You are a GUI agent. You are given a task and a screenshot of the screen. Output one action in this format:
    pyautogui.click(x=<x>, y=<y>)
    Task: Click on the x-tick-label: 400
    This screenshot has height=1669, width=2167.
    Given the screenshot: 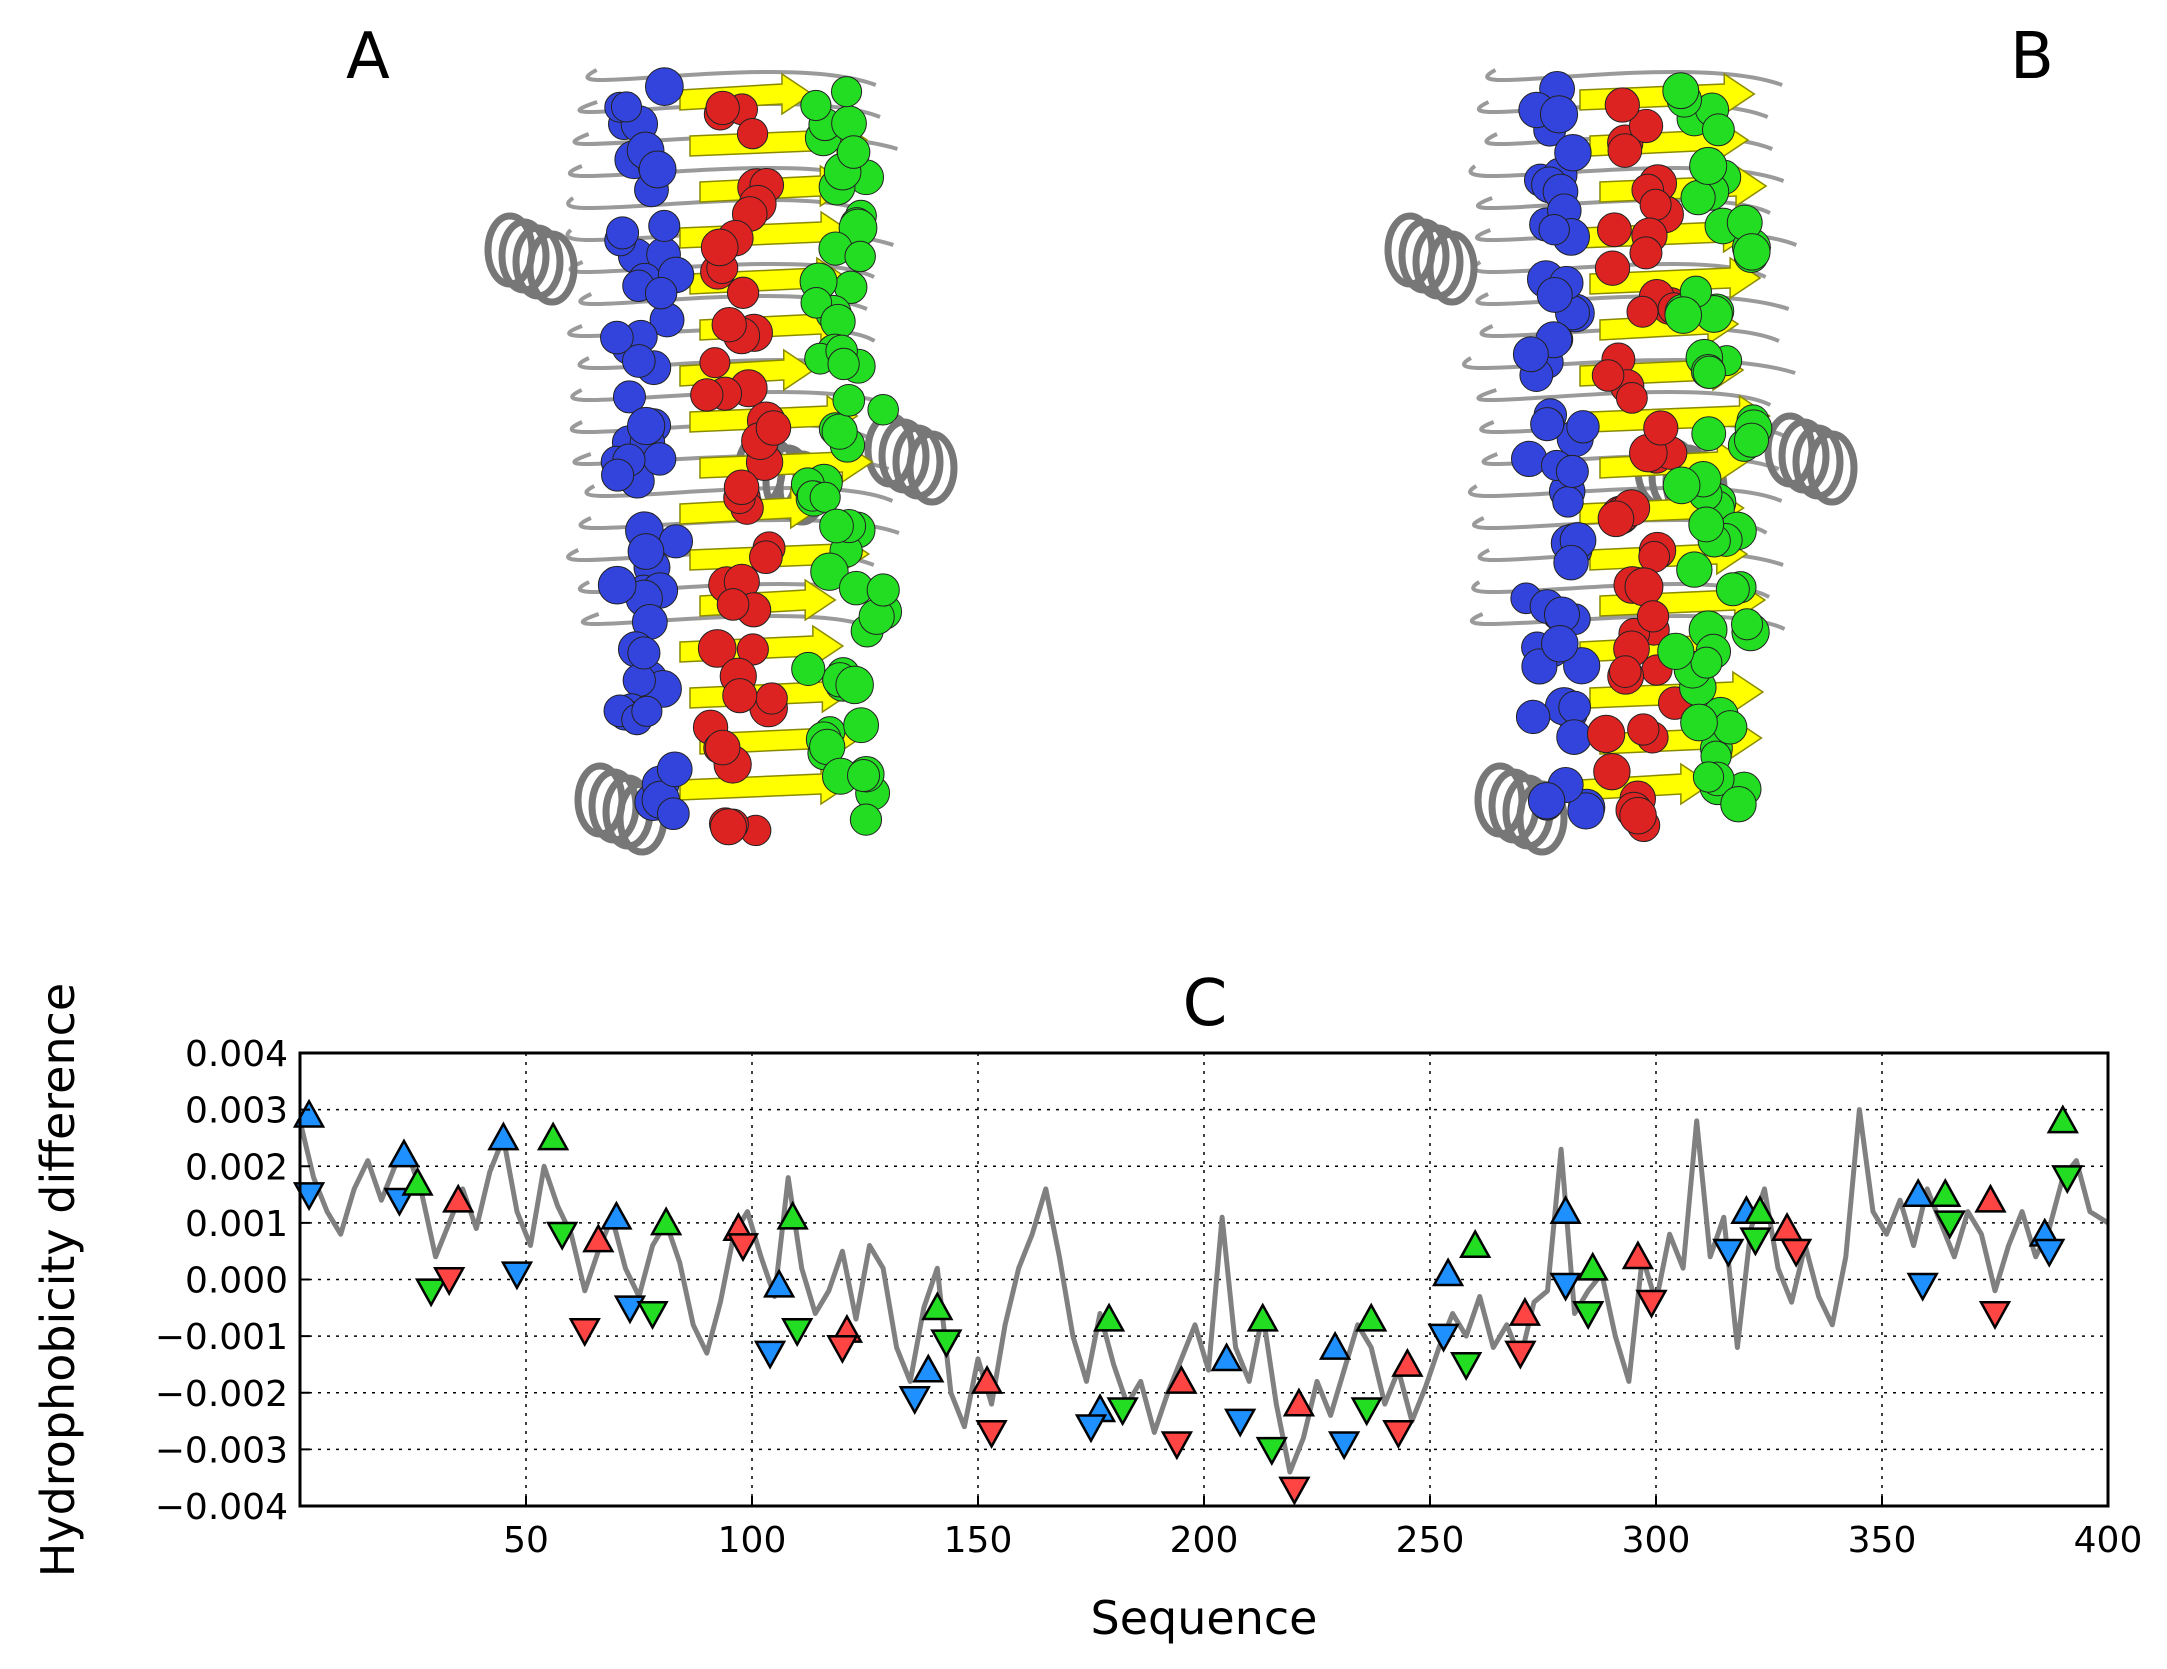 What is the action you would take?
    pyautogui.click(x=2108, y=1540)
    